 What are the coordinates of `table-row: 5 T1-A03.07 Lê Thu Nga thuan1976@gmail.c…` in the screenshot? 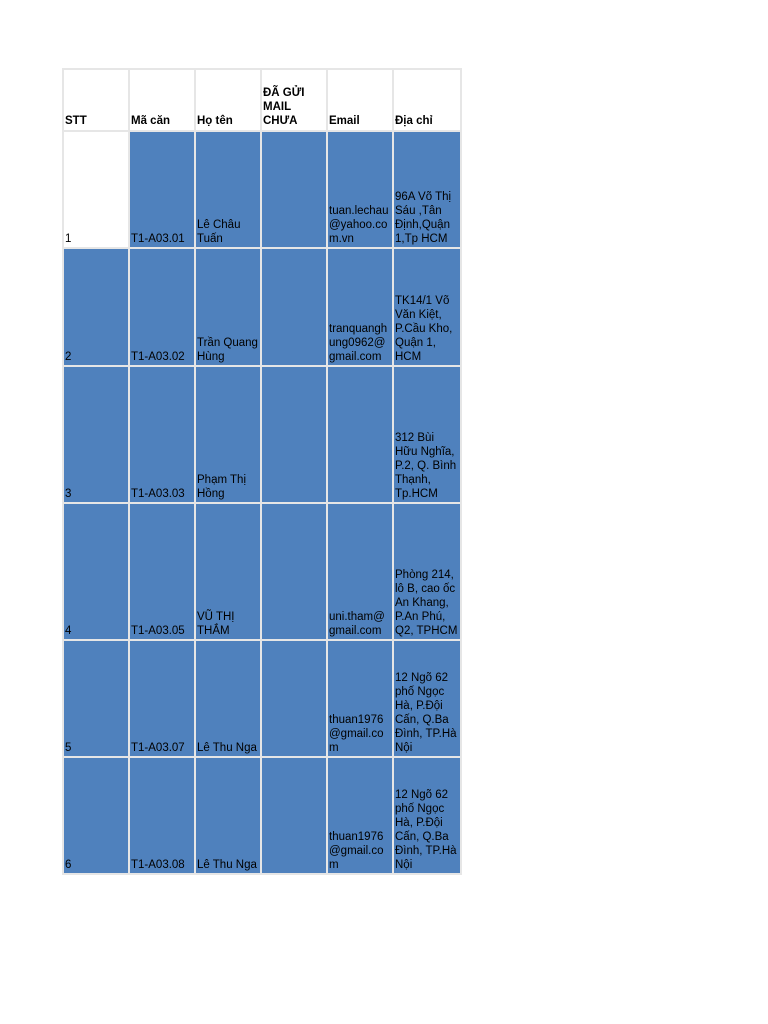 It's located at (262, 698).